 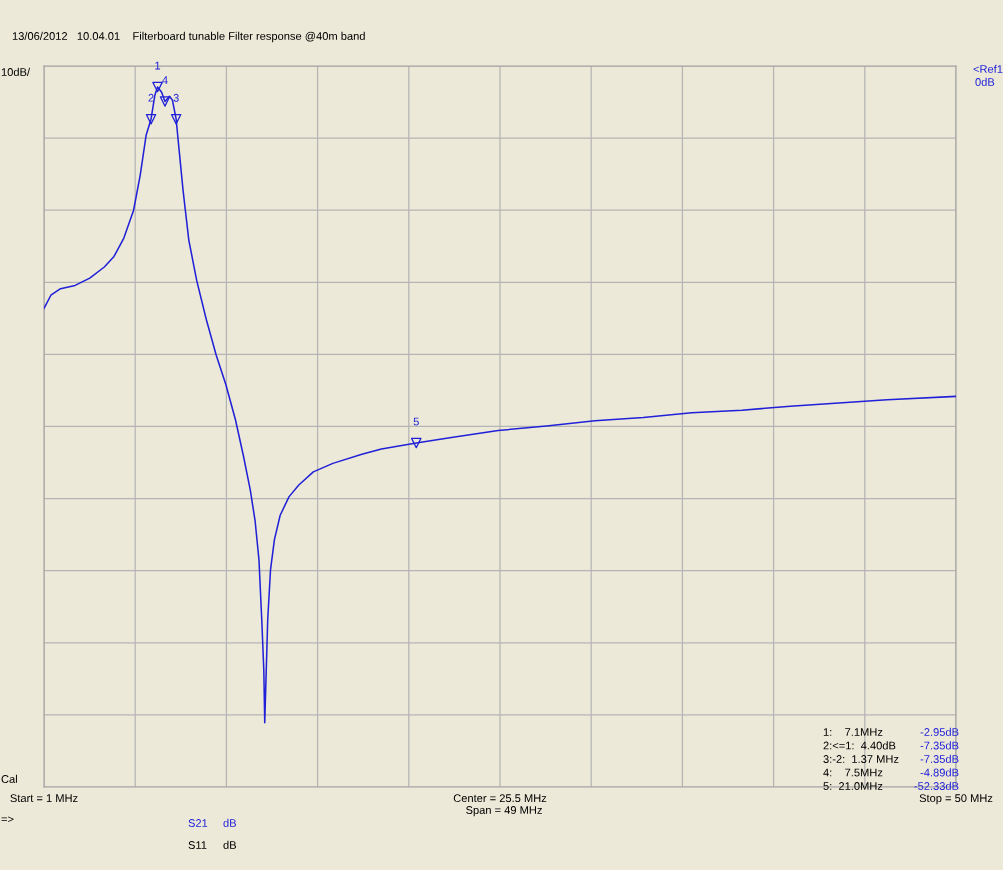 I want to click on x-tick-label: Center = 25.5 MHz, so click(x=500, y=798).